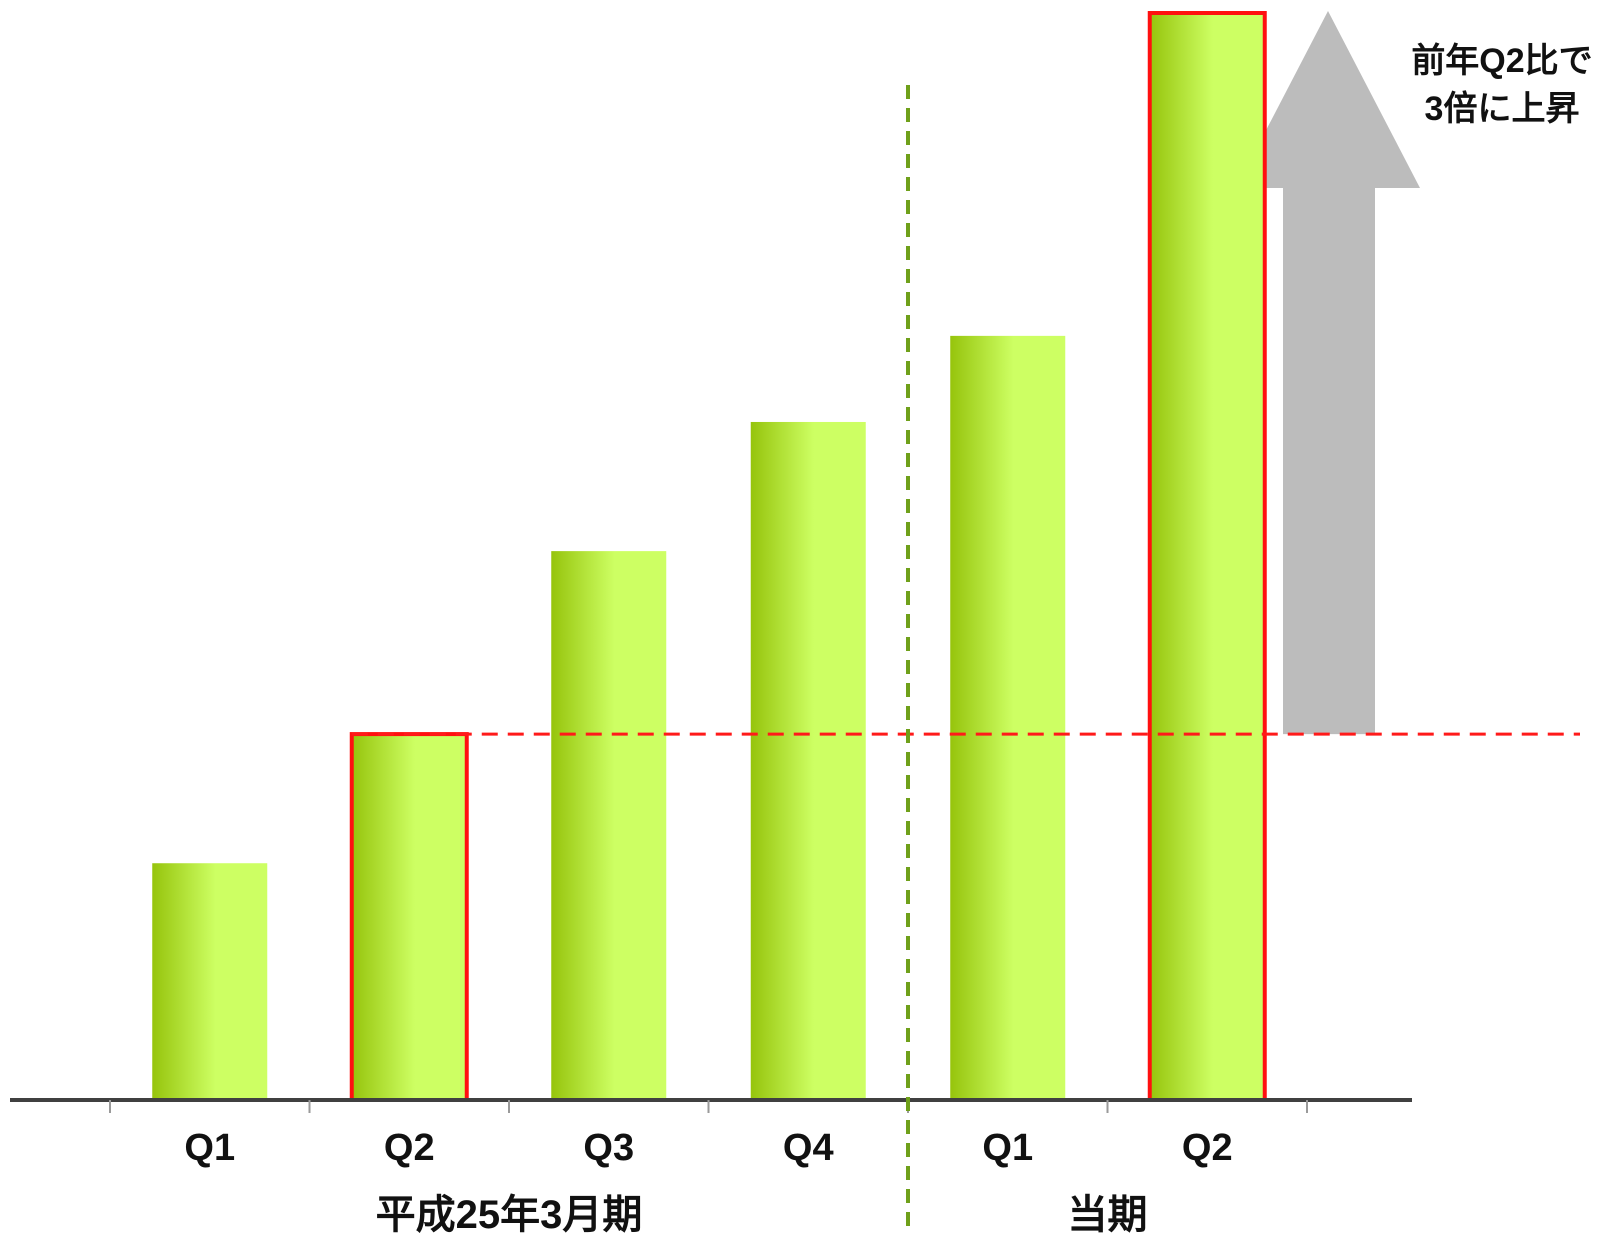 The image size is (1621, 1234). What do you see at coordinates (1502, 109) in the screenshot?
I see `annotation-line-2: 3倍に上昇` at bounding box center [1502, 109].